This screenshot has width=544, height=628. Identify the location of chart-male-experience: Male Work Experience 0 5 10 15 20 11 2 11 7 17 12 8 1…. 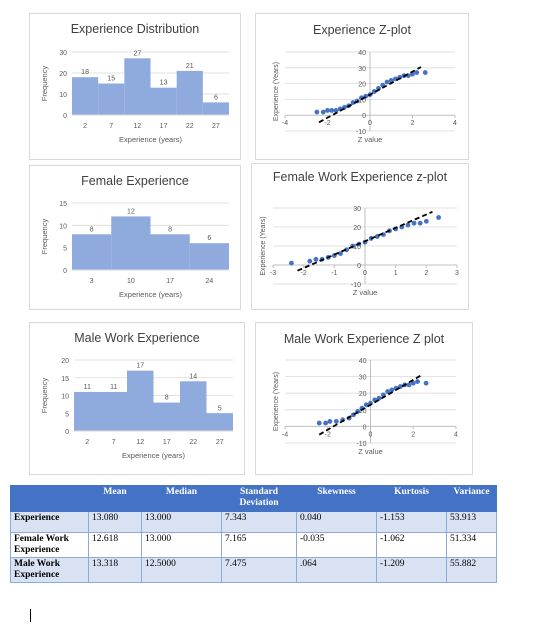
(137, 398).